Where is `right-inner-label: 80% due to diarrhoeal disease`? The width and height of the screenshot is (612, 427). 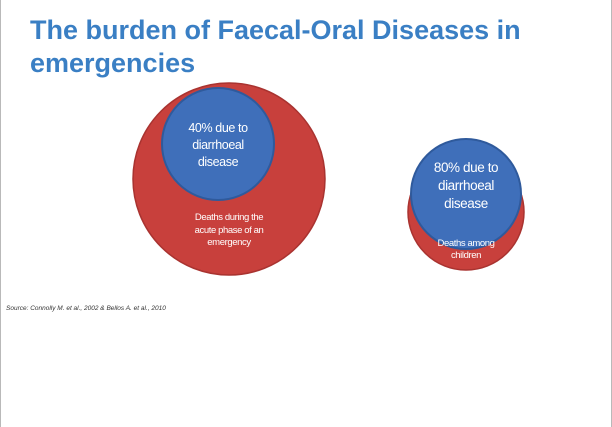
right-inner-label: 80% due to diarrhoeal disease is located at coordinates (466, 186).